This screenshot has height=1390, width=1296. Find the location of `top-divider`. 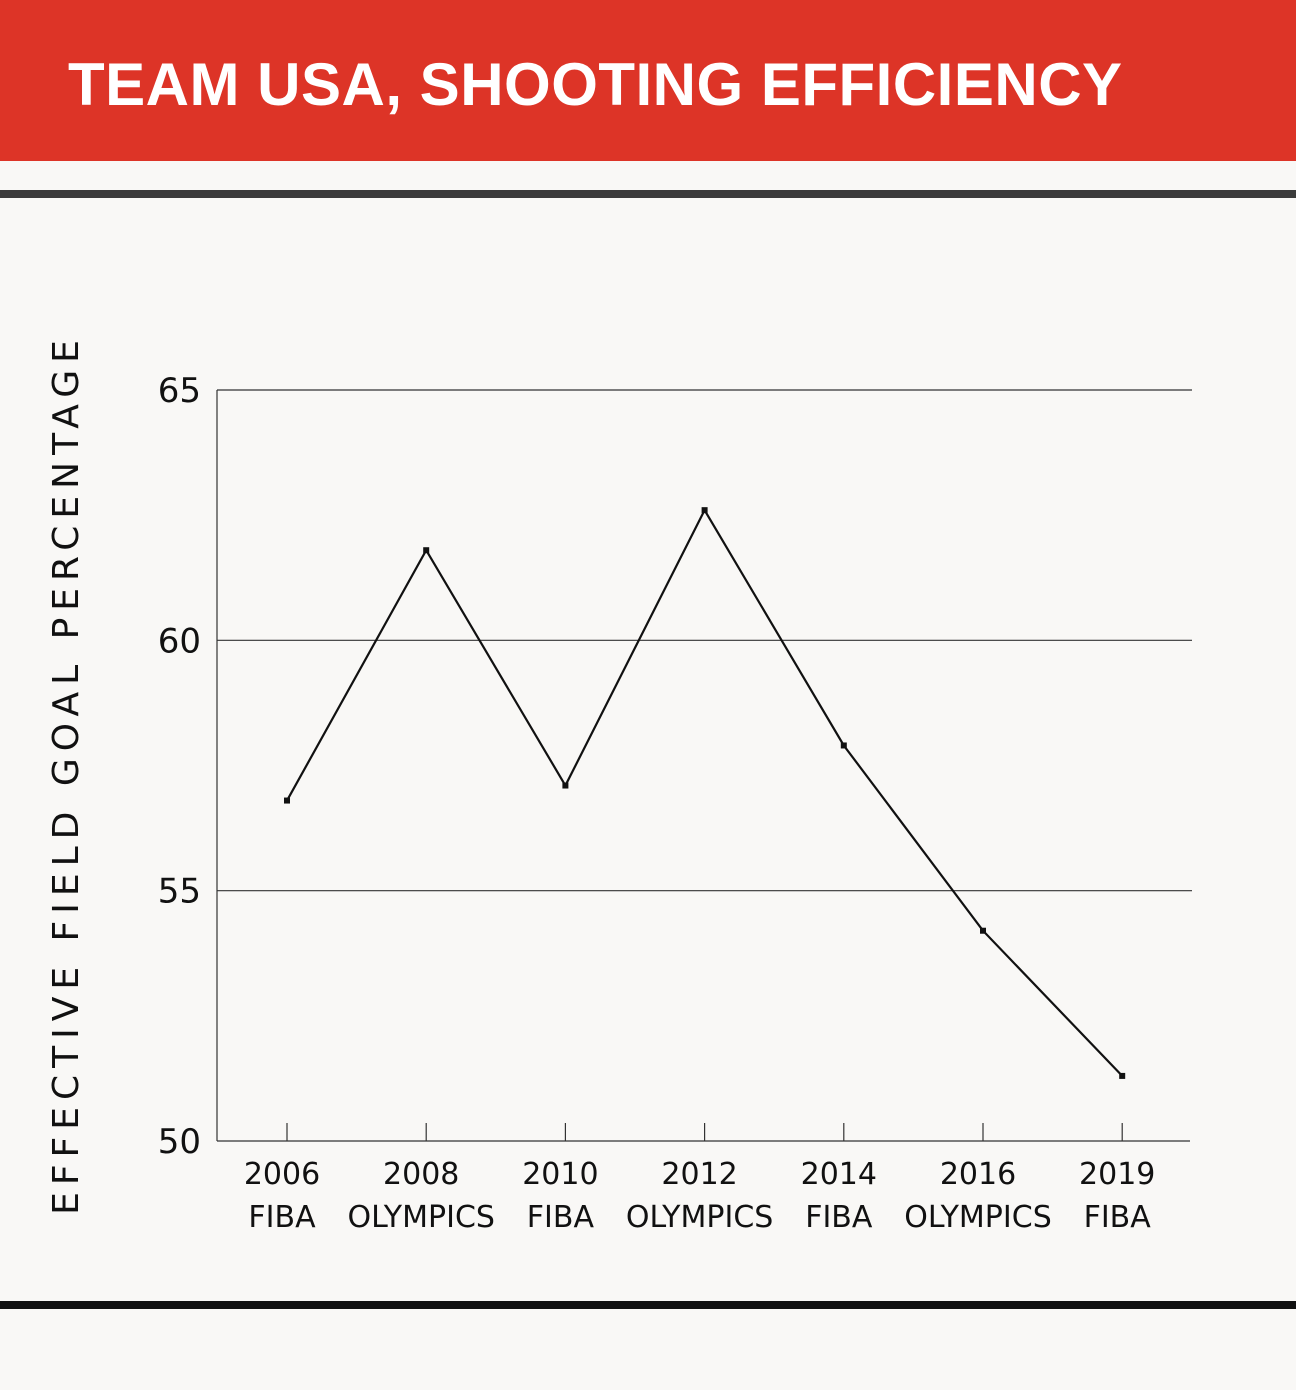

top-divider is located at coordinates (648, 194).